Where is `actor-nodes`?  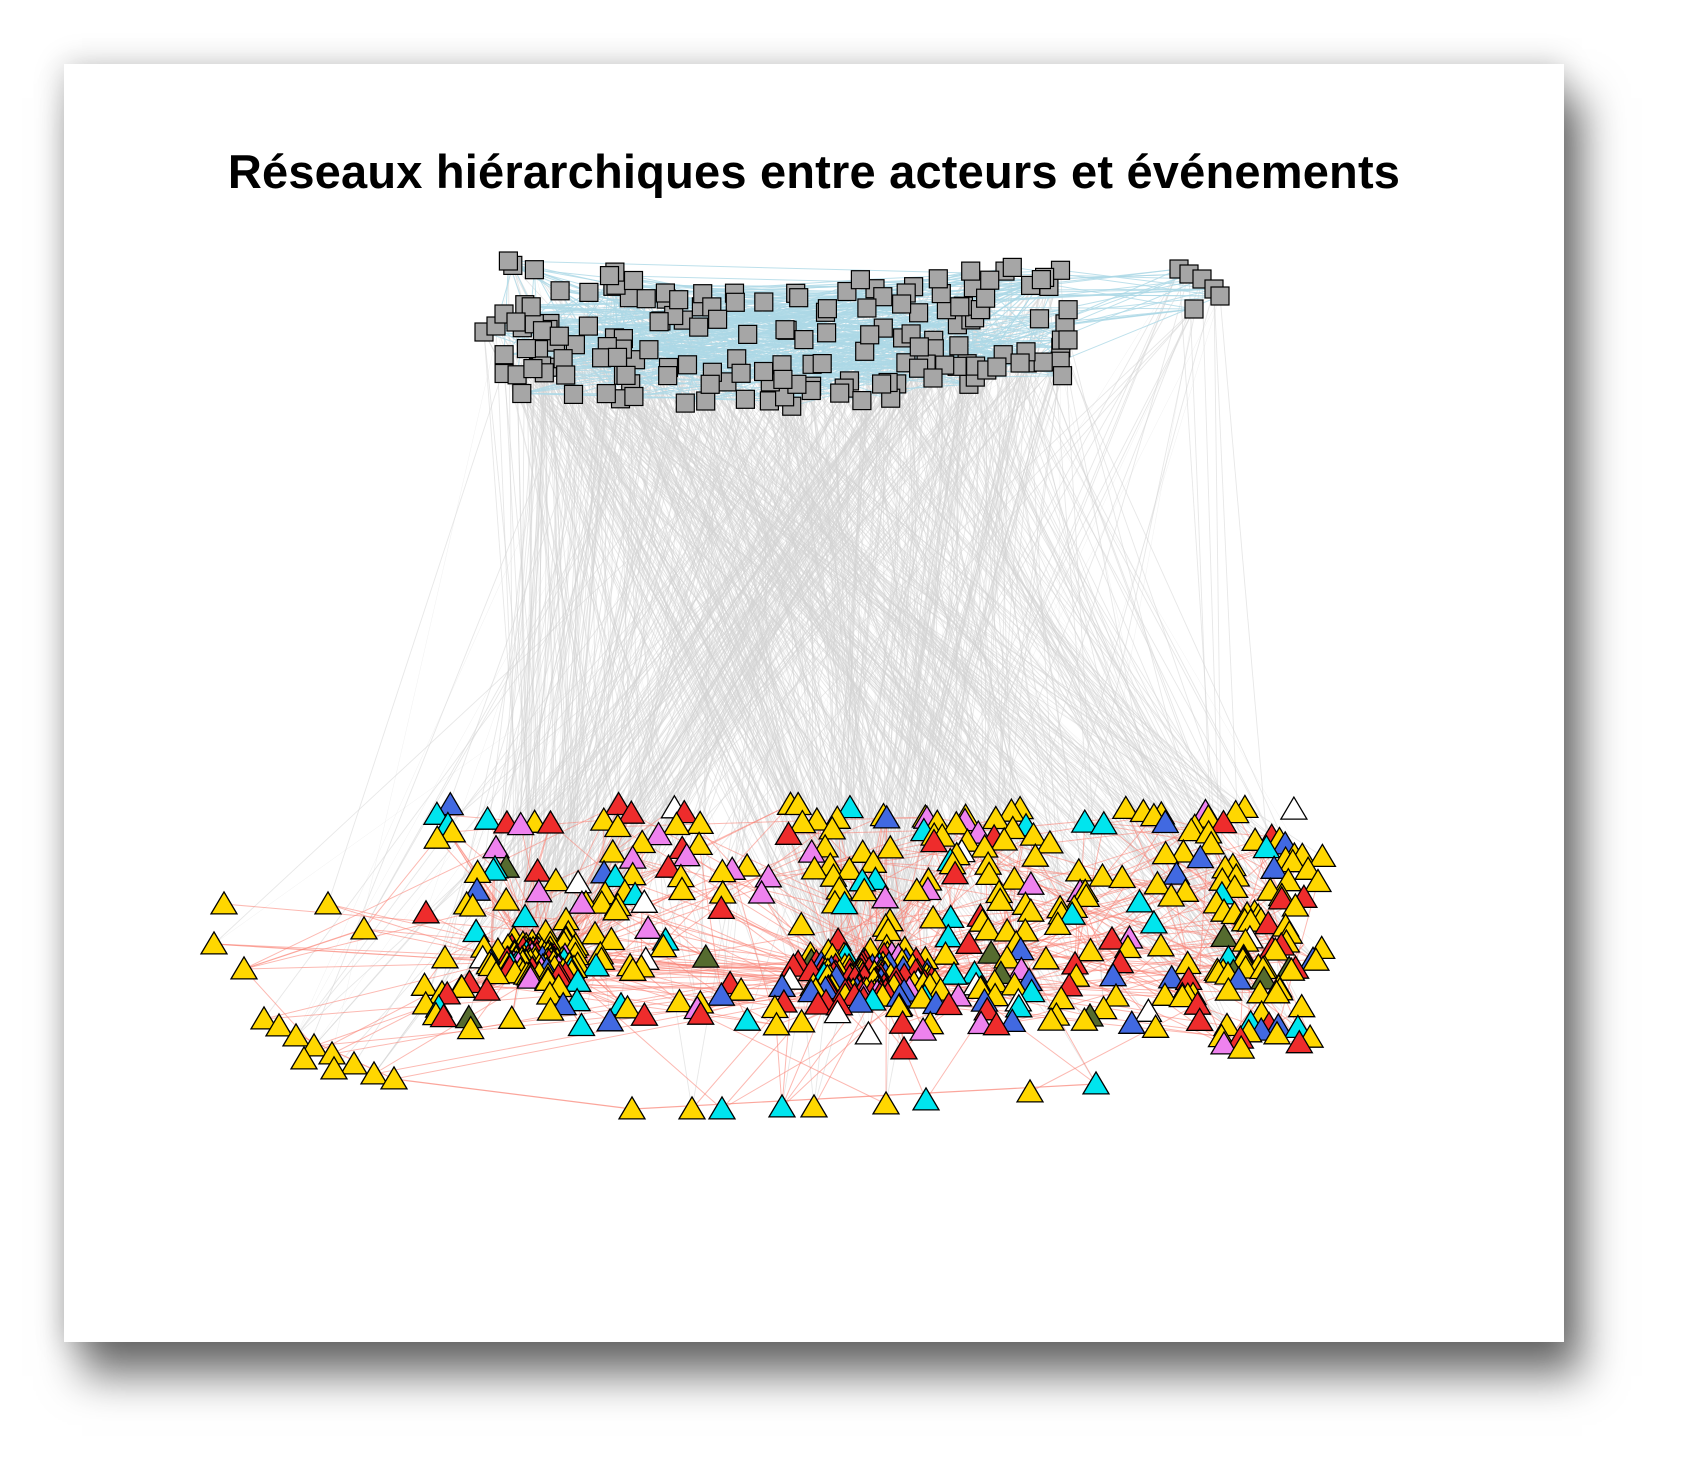
actor-nodes is located at coordinates (852, 333).